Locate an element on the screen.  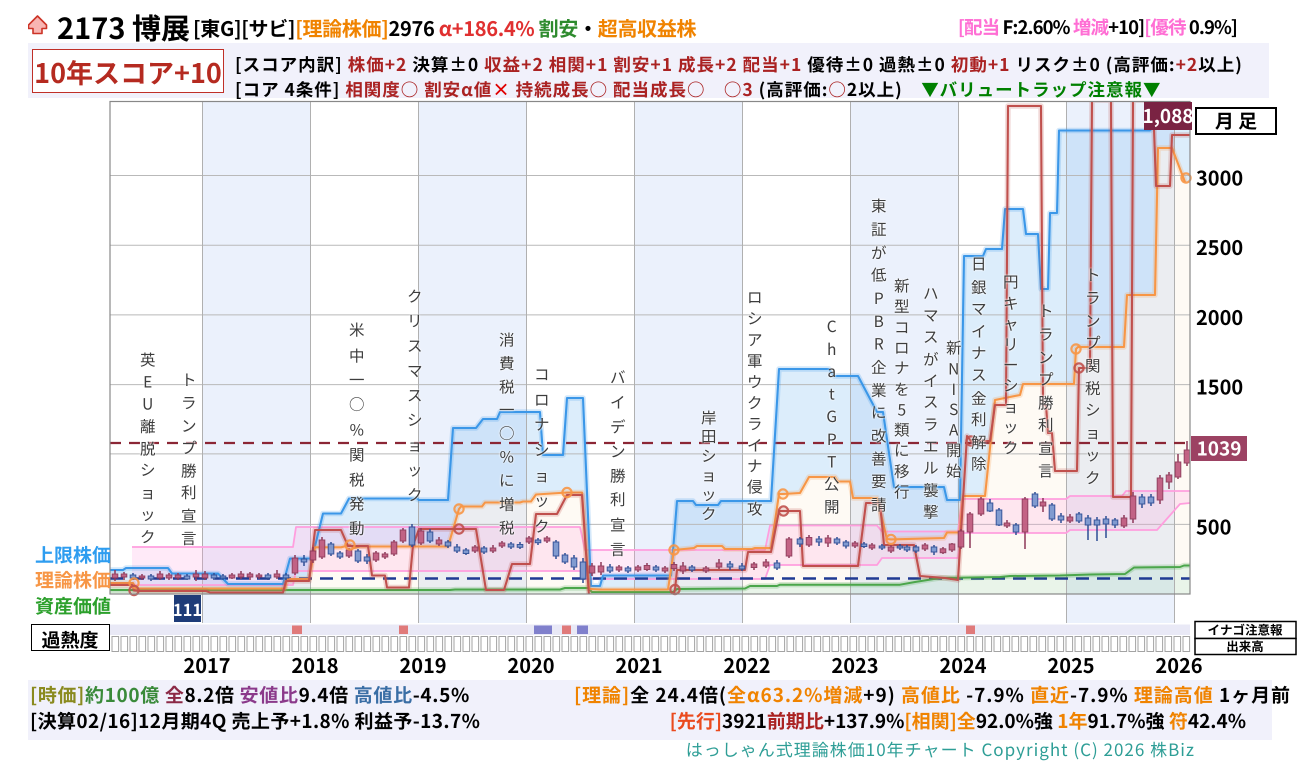
svg-text: 2019 is located at coordinates (422, 664).